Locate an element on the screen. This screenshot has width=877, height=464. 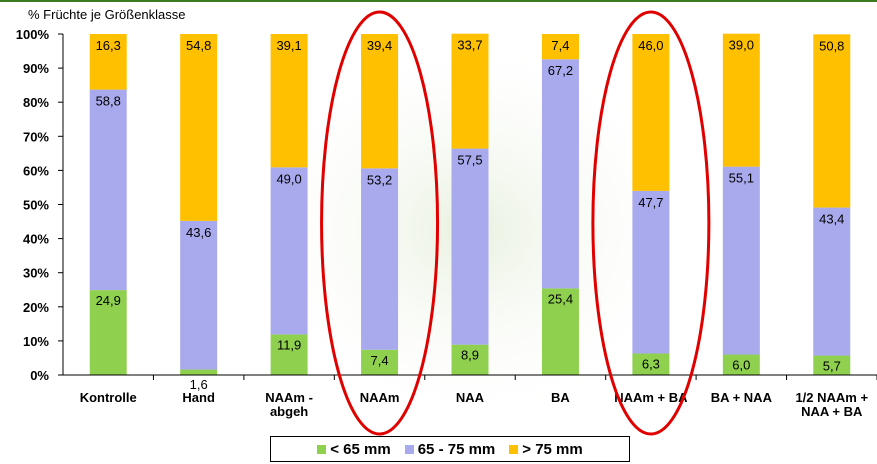
data-label: 53,2 is located at coordinates (379, 179).